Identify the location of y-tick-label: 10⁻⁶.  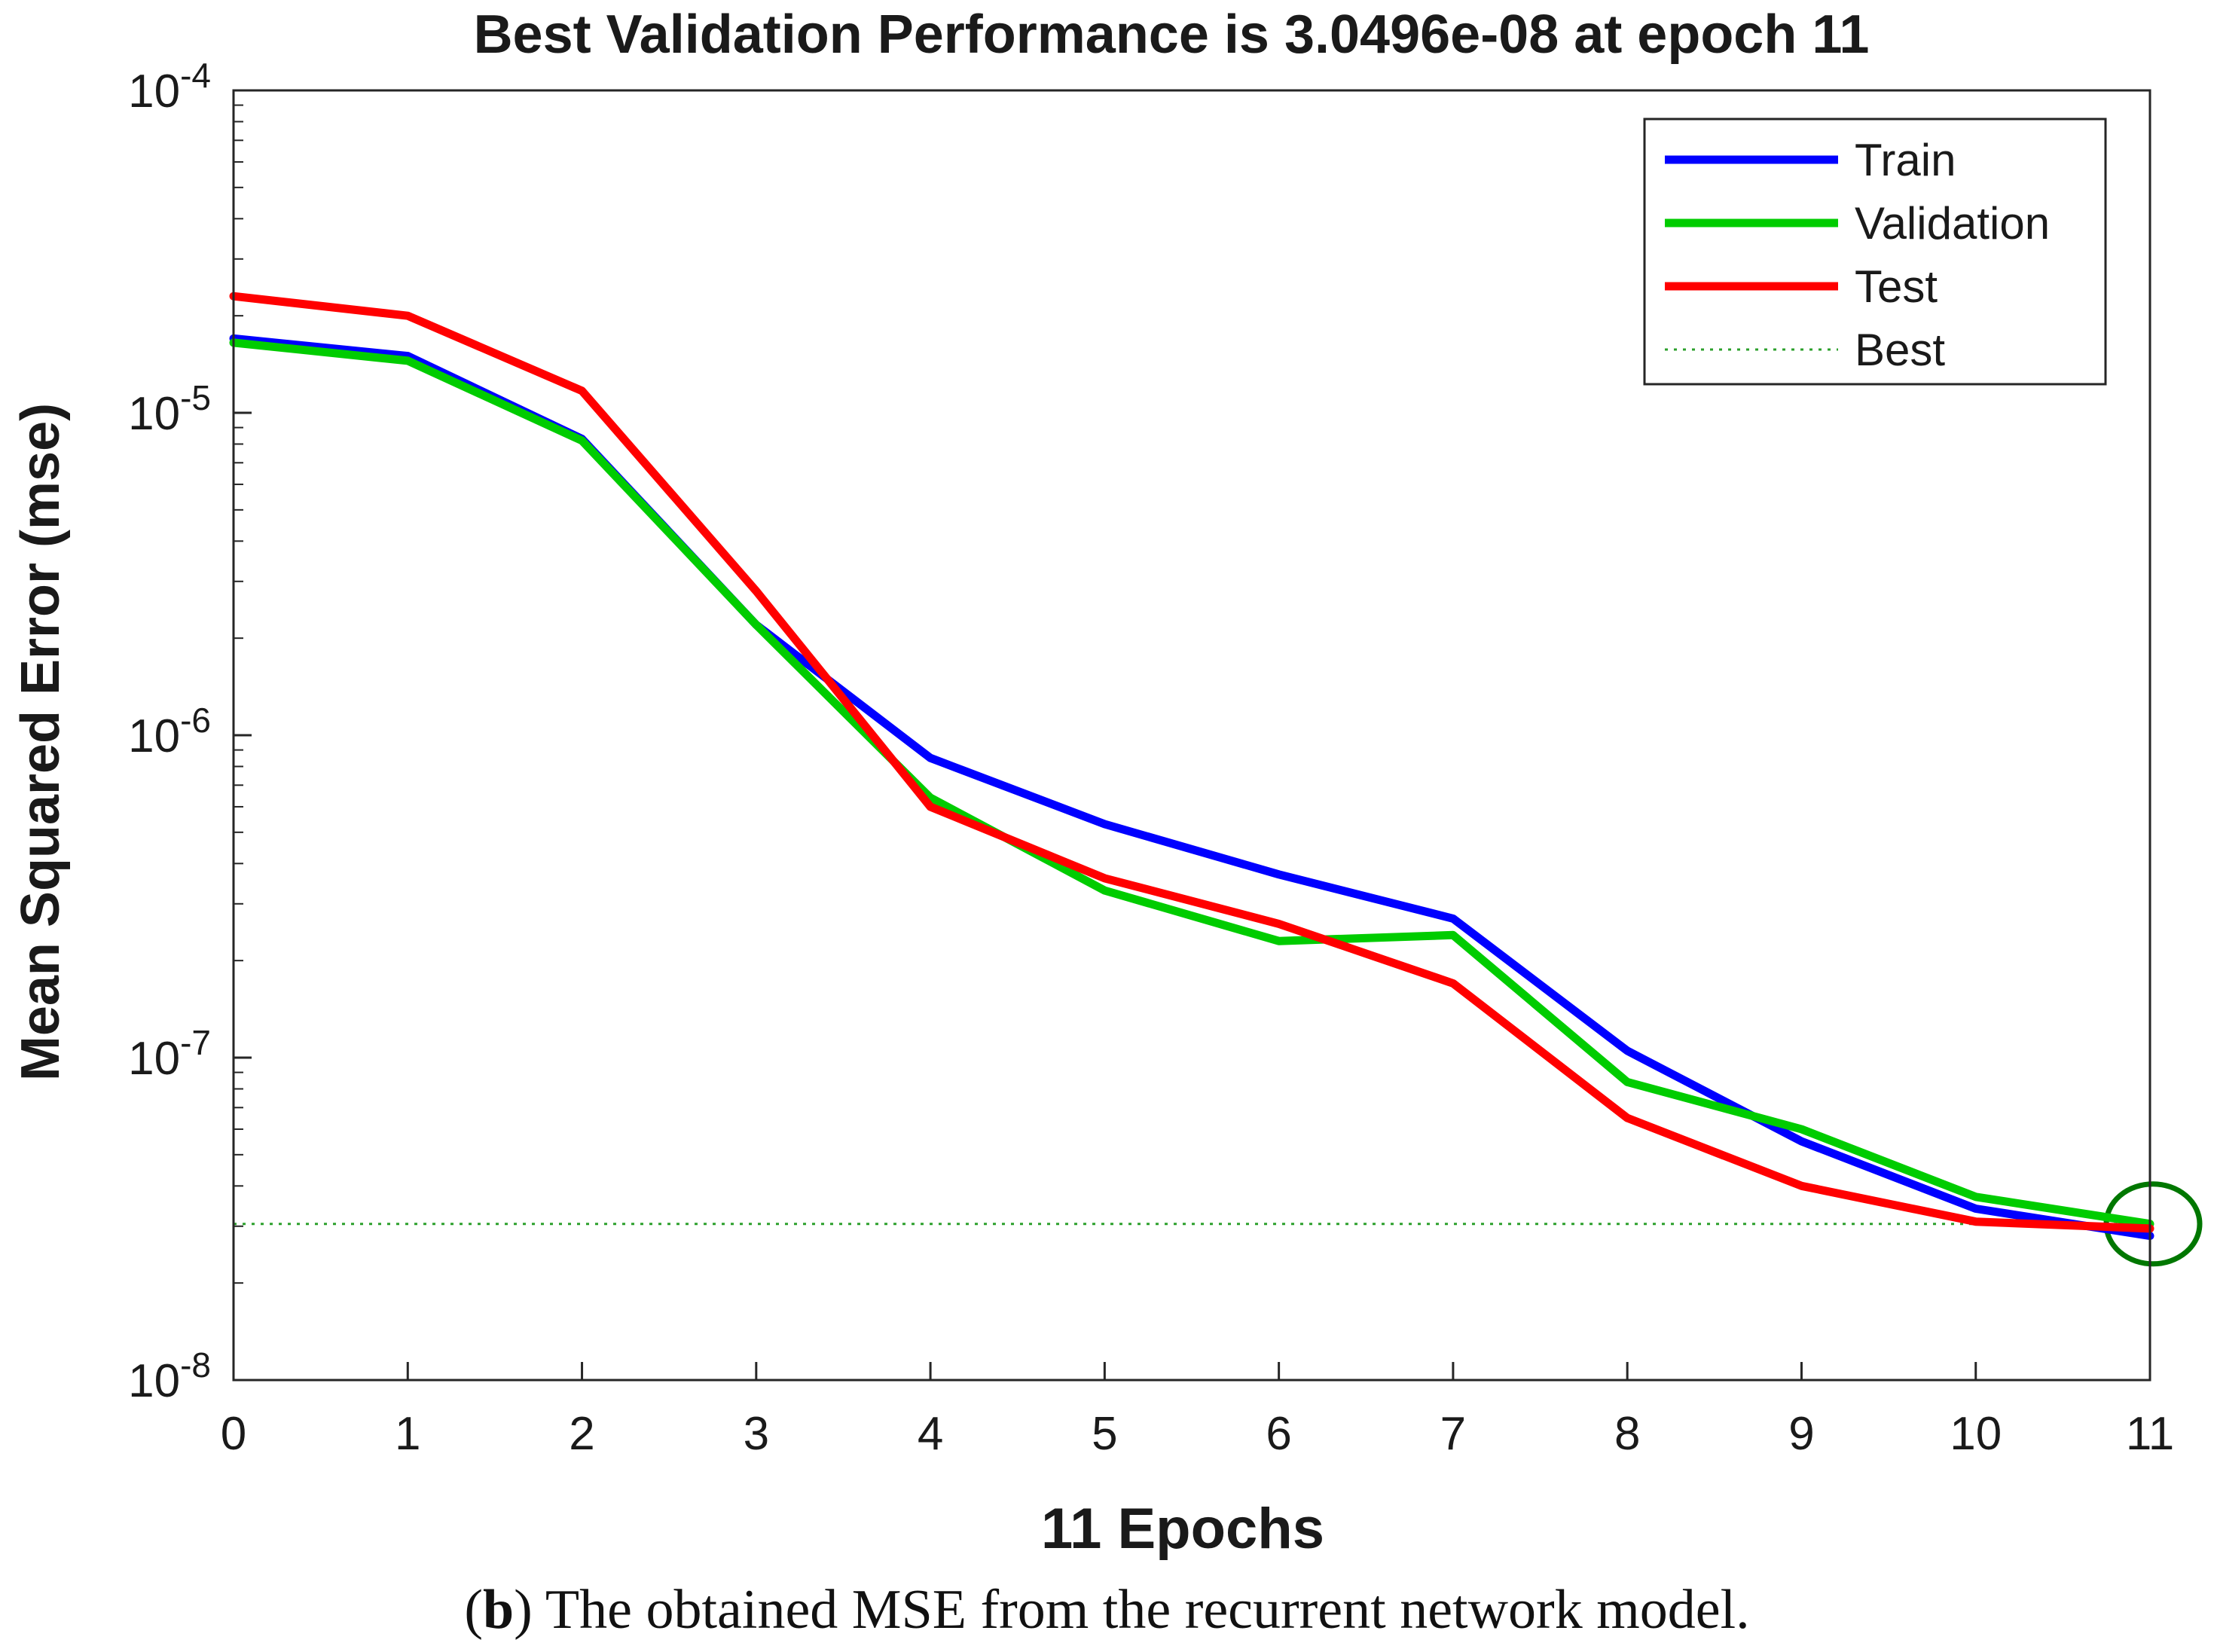
(169, 731).